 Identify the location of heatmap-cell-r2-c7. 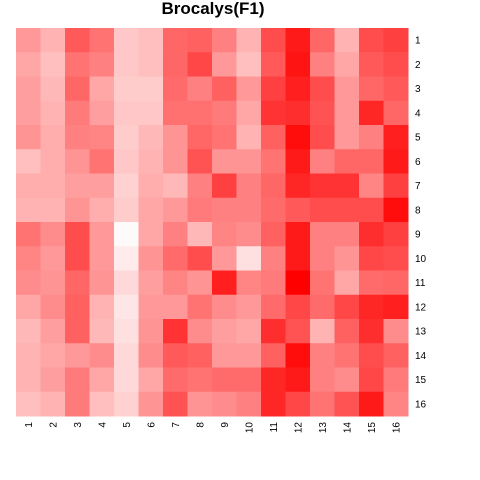
(175, 64).